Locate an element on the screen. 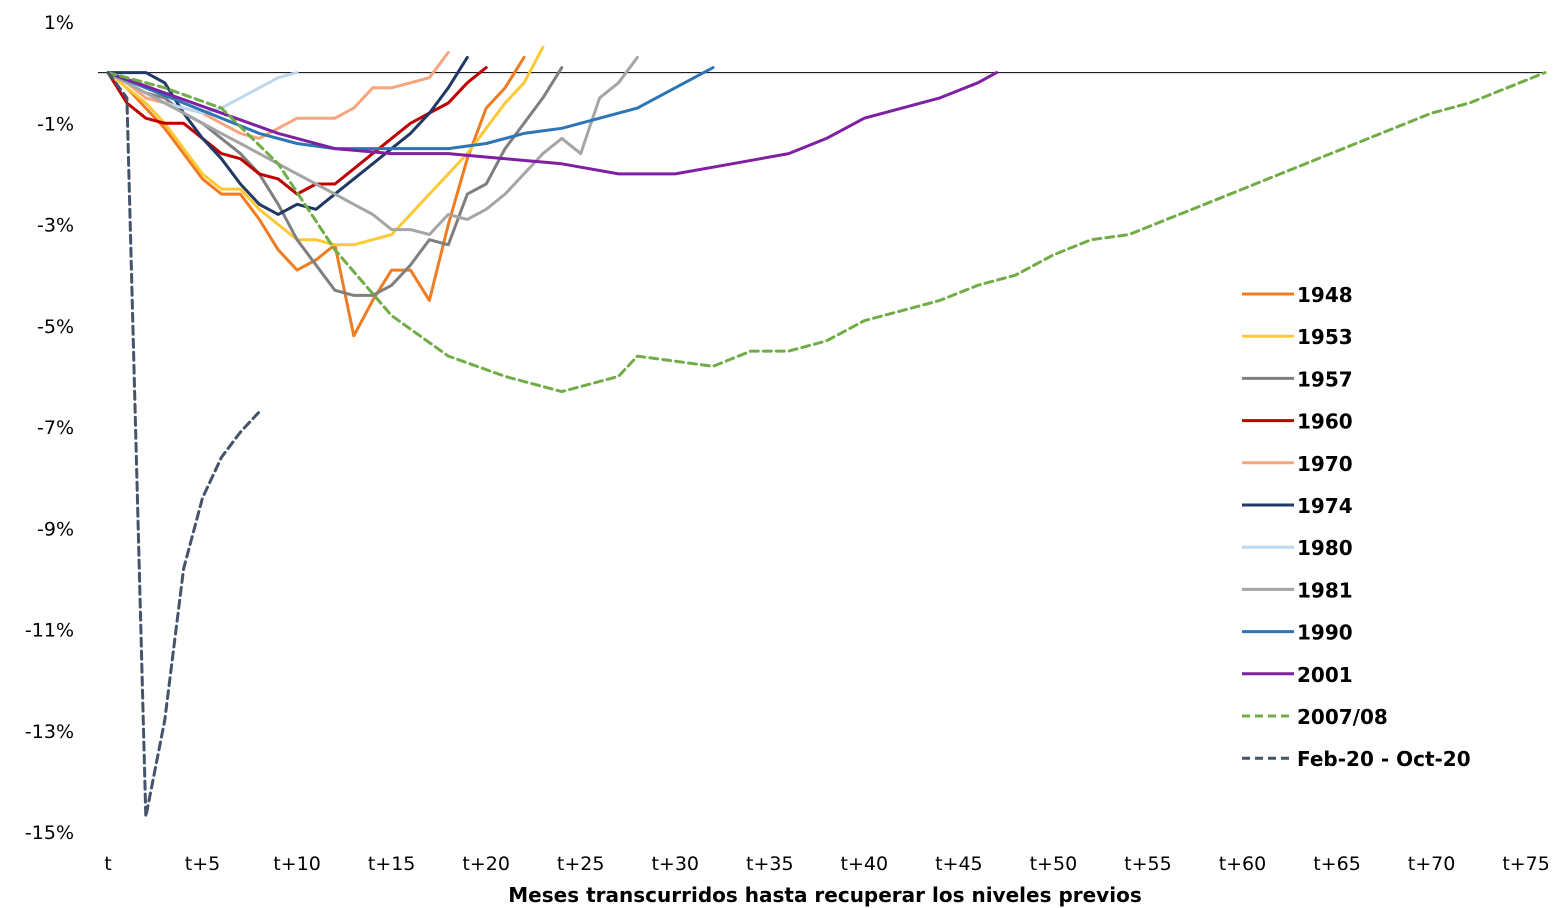 Image resolution: width=1554 pixels, height=908 pixels. x-tick-label: t+55 is located at coordinates (1148, 864).